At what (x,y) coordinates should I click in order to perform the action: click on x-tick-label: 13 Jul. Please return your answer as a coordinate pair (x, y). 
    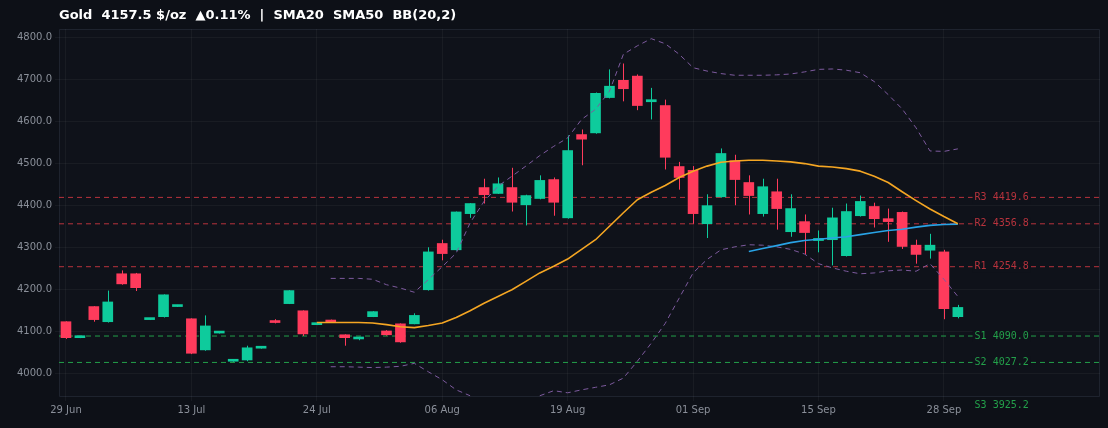
    Looking at the image, I should click on (191, 409).